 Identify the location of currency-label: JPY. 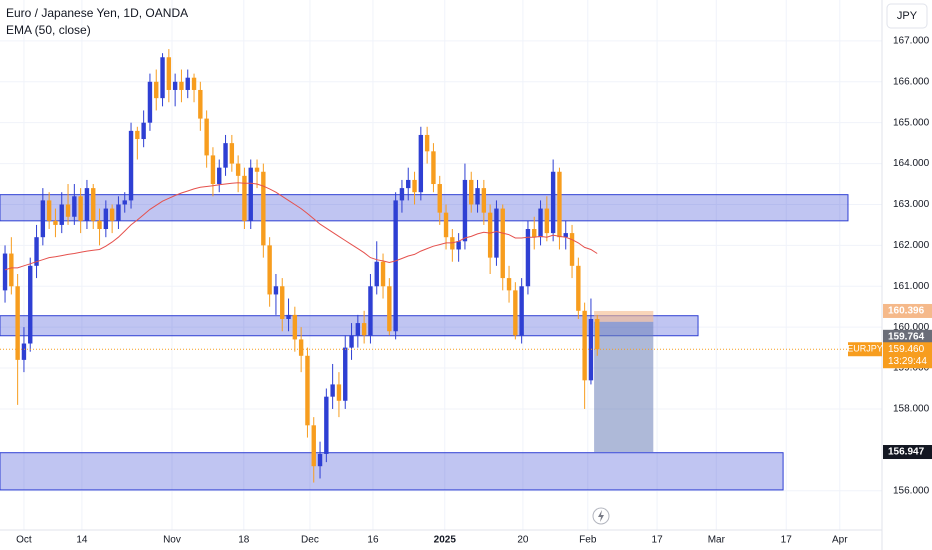
(907, 16).